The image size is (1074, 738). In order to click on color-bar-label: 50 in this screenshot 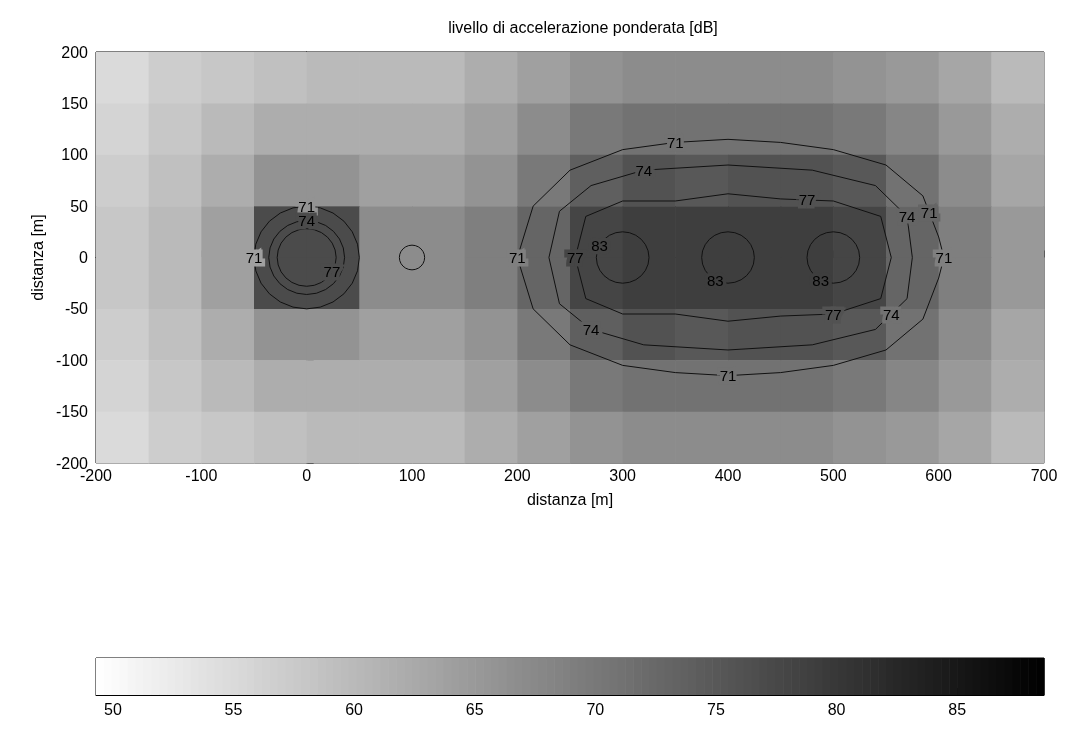, I will do `click(112, 709)`.